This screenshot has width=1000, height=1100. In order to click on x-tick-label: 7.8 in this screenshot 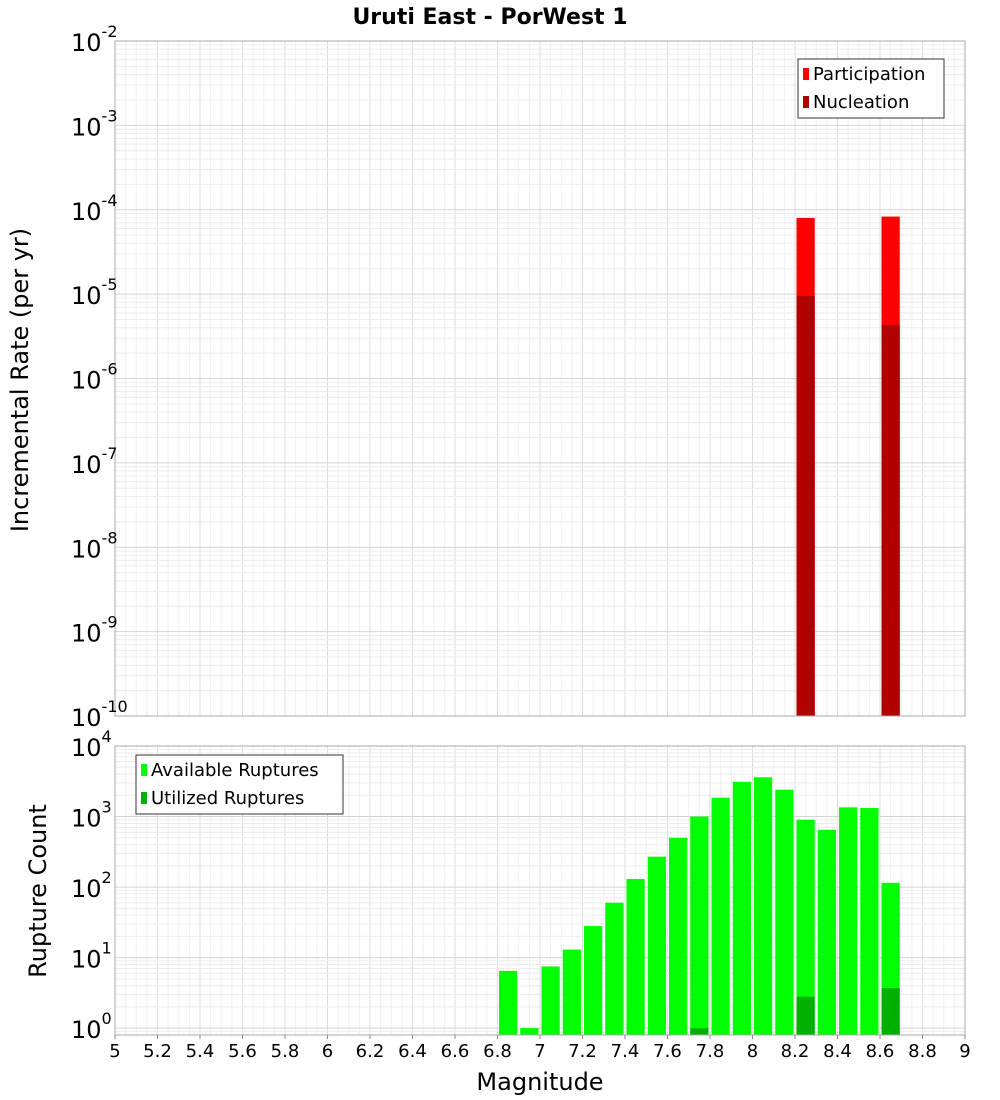, I will do `click(710, 1051)`.